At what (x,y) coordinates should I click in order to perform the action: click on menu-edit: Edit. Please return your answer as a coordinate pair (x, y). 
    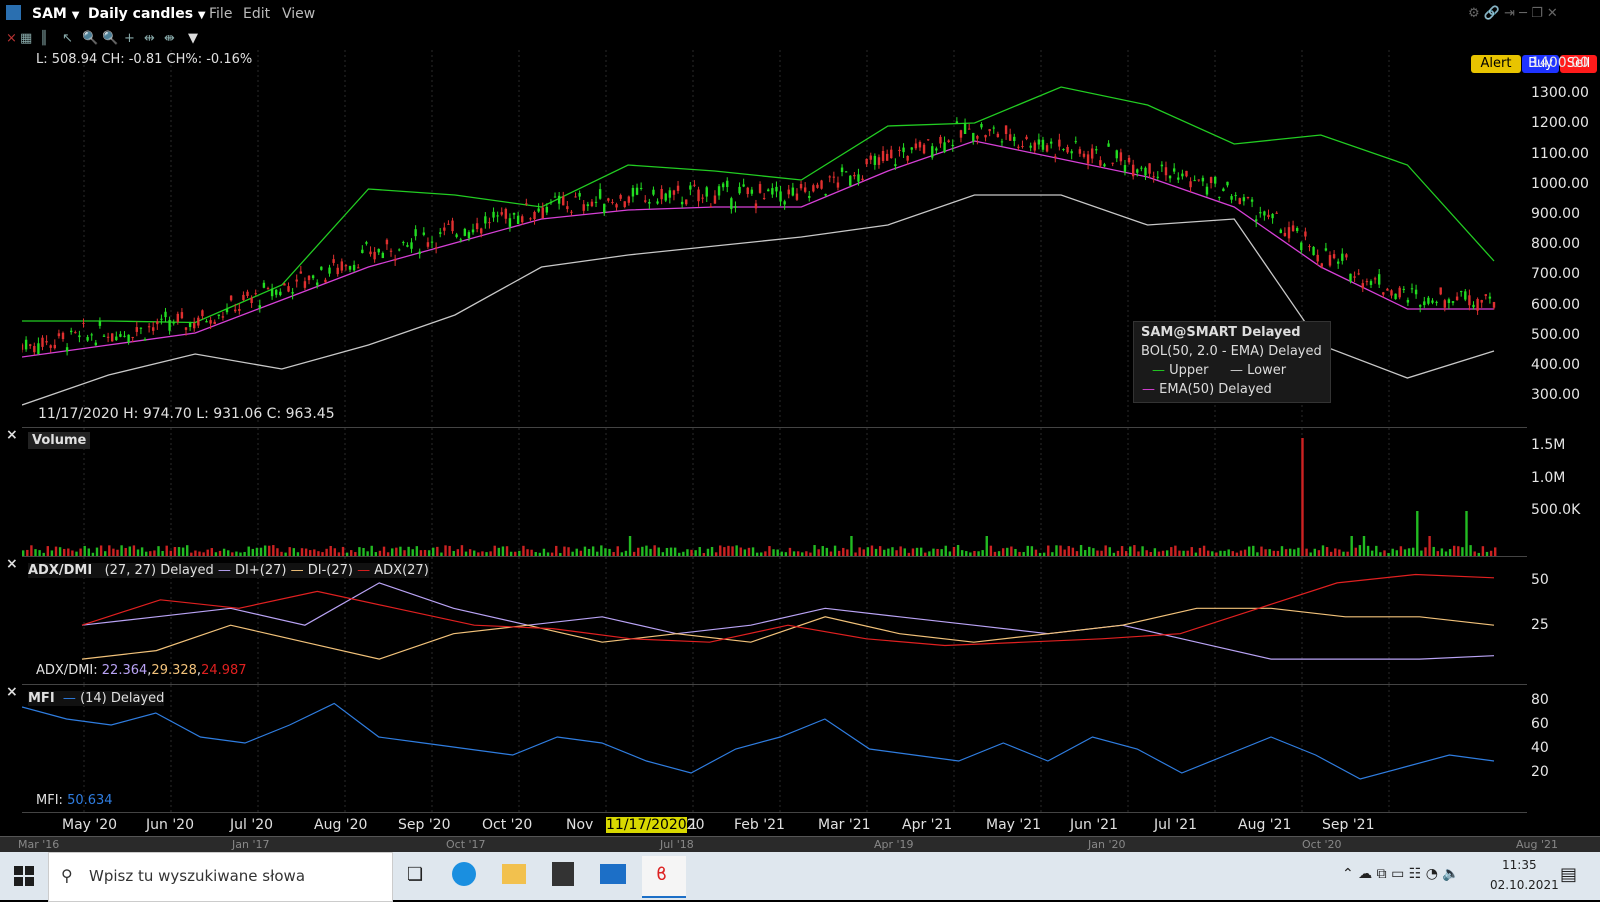
    Looking at the image, I should click on (257, 14).